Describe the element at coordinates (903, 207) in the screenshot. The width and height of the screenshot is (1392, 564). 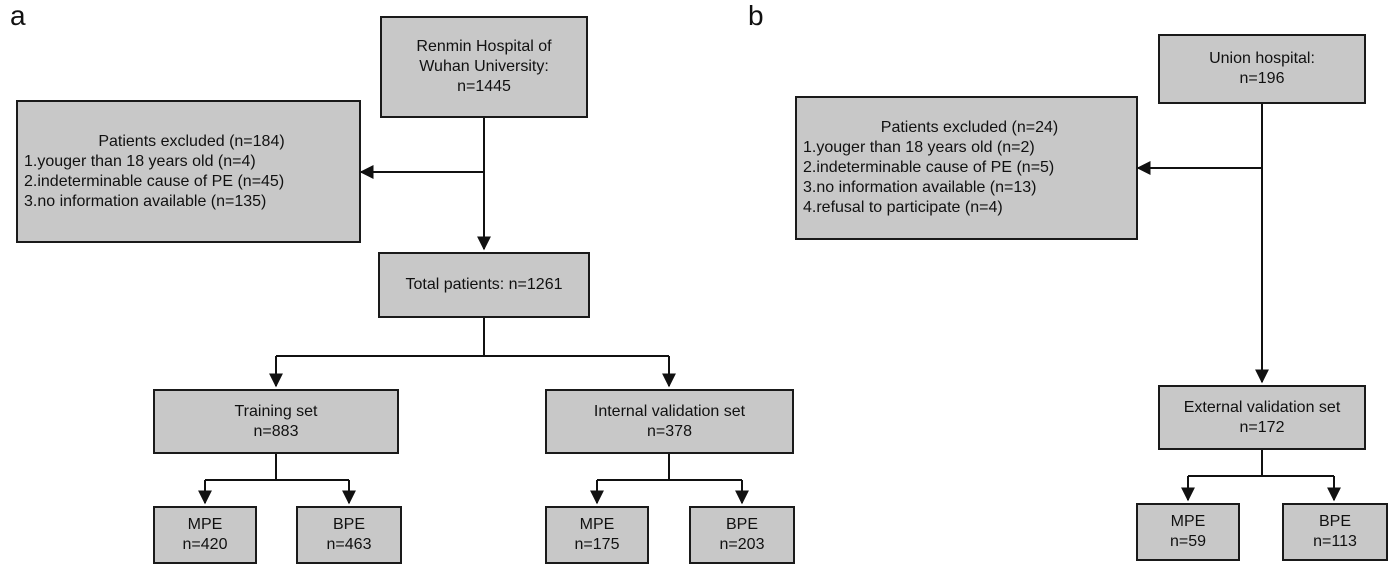
I see `excluded-item: 4.refusal to participate (n=4)` at that location.